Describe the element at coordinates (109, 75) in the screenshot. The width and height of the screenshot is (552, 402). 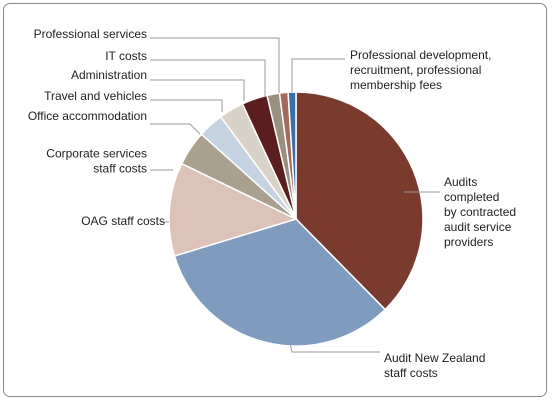
I see `slice-label: Administration` at that location.